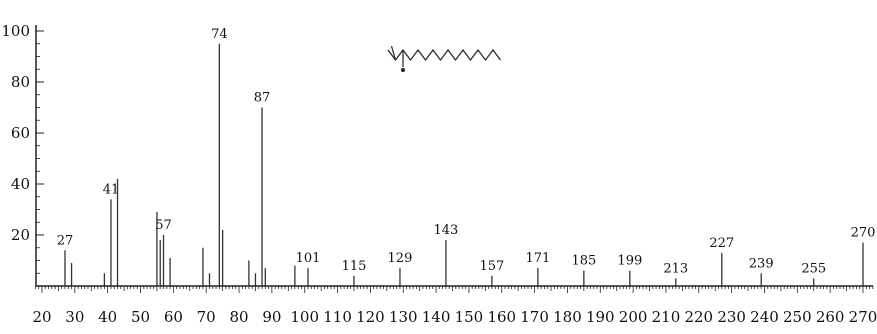 This screenshot has width=877, height=334. Describe the element at coordinates (262, 98) in the screenshot. I see `peak-label: 87` at that location.